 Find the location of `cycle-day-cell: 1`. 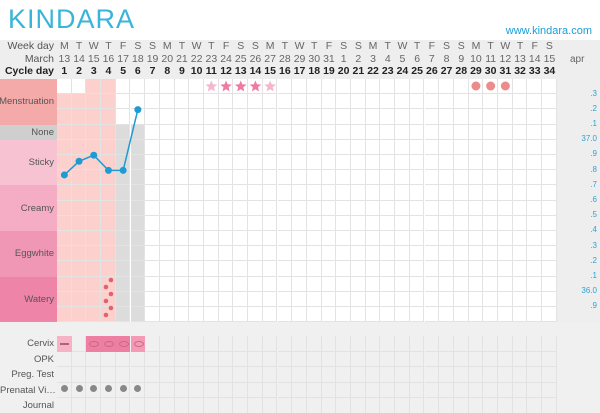

cycle-day-cell: 1 is located at coordinates (64, 71).